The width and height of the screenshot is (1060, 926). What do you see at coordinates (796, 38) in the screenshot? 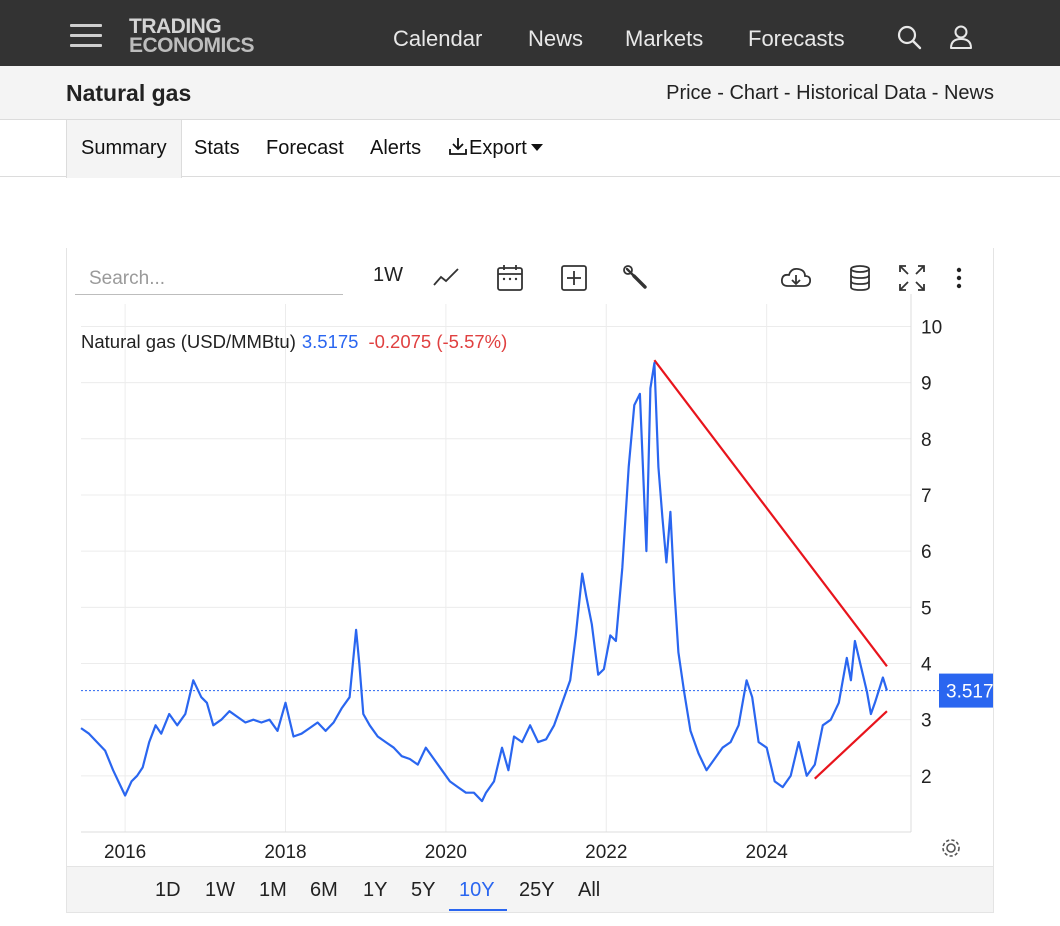
I see `nav-forecasts: Forecasts` at bounding box center [796, 38].